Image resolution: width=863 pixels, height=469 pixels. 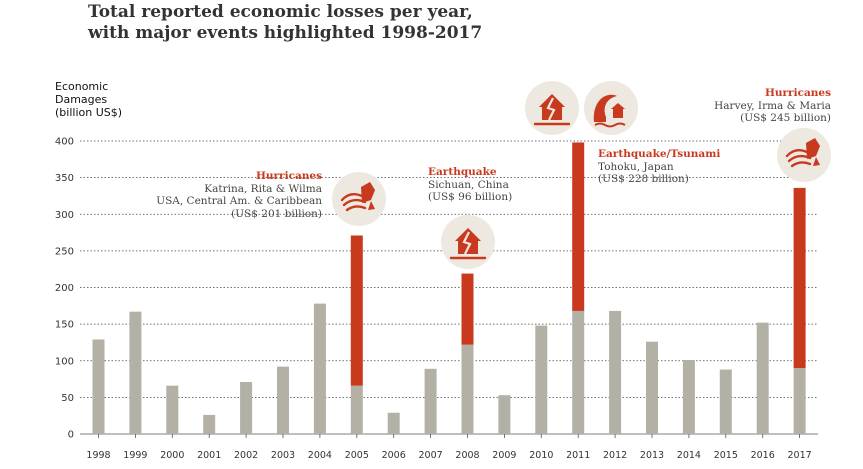 I want to click on x-tick-label-2007: 2007, so click(x=431, y=455).